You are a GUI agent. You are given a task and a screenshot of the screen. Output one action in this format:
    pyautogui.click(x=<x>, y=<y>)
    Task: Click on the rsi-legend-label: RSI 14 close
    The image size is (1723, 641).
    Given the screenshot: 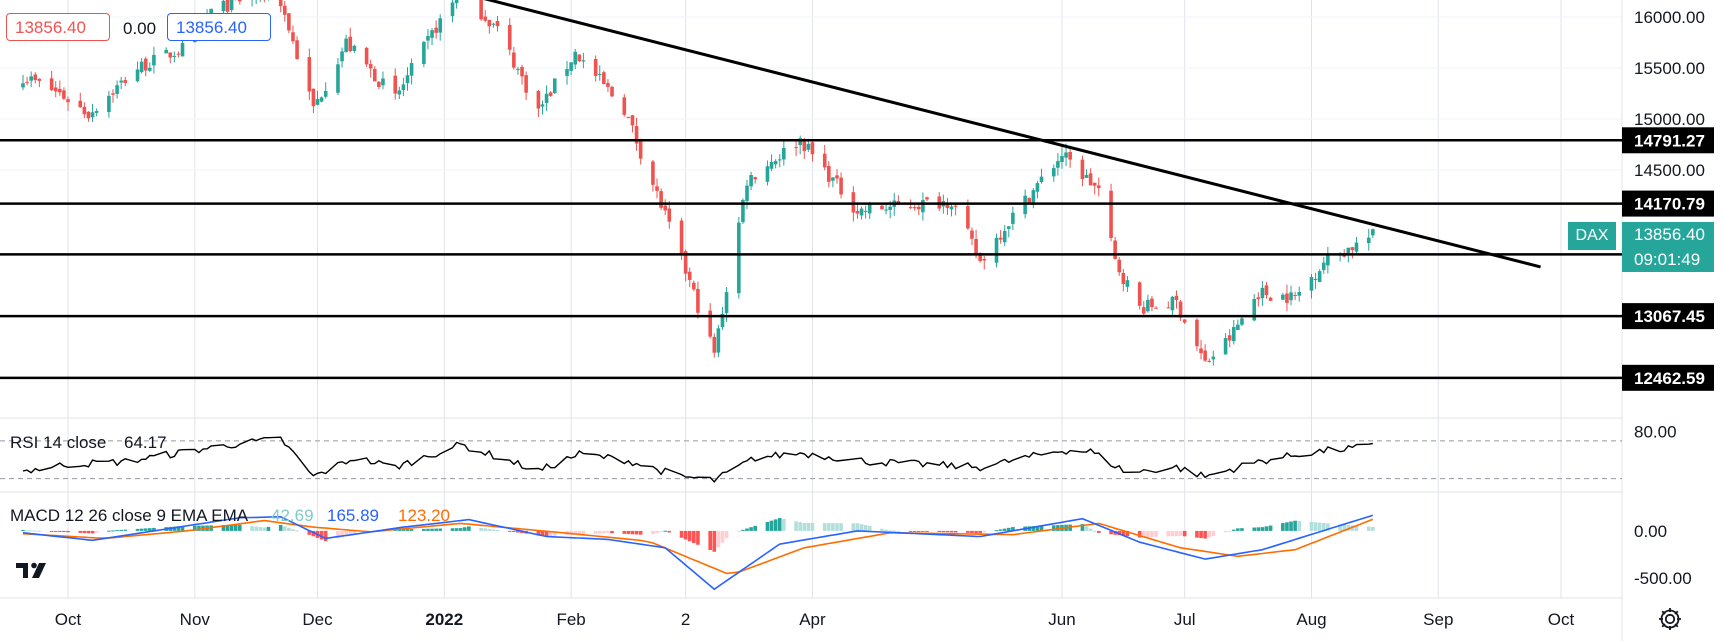 What is the action you would take?
    pyautogui.click(x=58, y=442)
    